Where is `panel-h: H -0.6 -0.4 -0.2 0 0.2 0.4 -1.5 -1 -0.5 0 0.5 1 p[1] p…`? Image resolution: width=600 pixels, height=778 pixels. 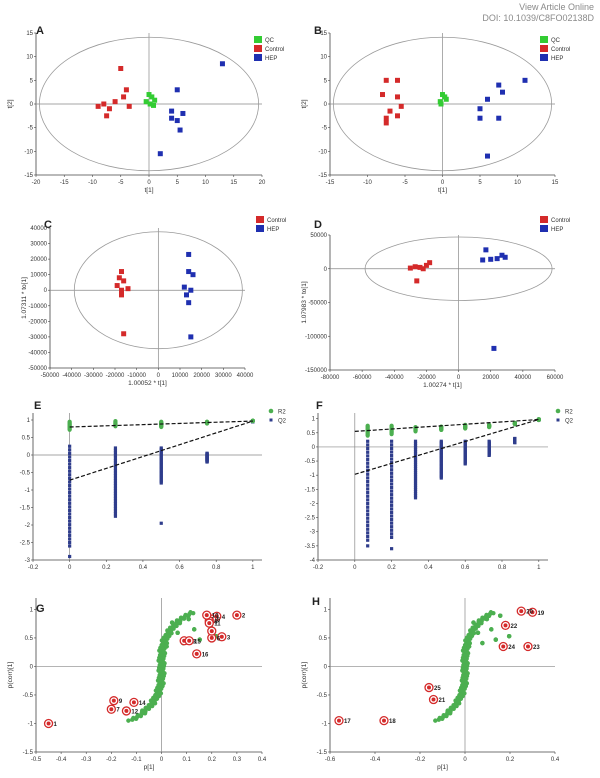 panel-h: H -0.6 -0.4 -0.2 0 0.2 0.4 -1.5 -1 -0.5 0 0.5 1 p[1] p… is located at coordinates (430, 683).